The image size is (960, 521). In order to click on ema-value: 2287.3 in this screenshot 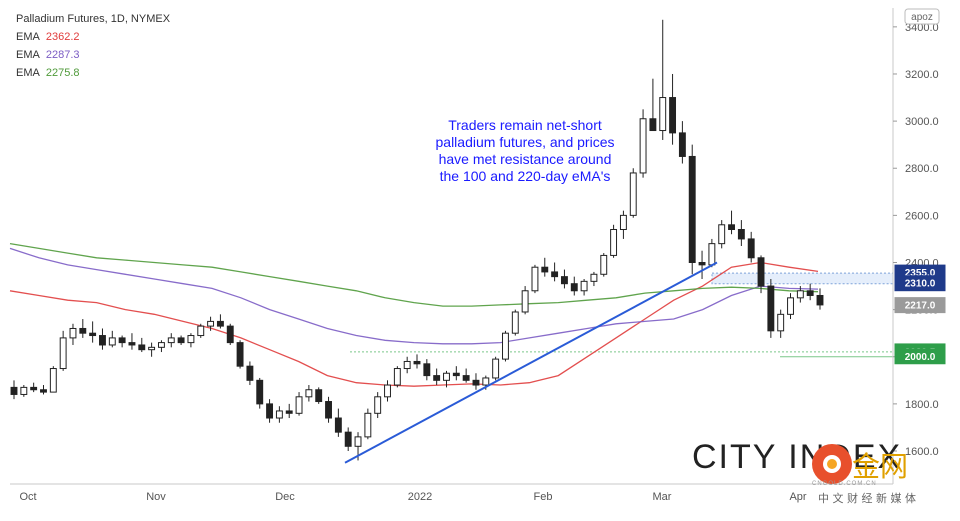, I will do `click(62, 55)`.